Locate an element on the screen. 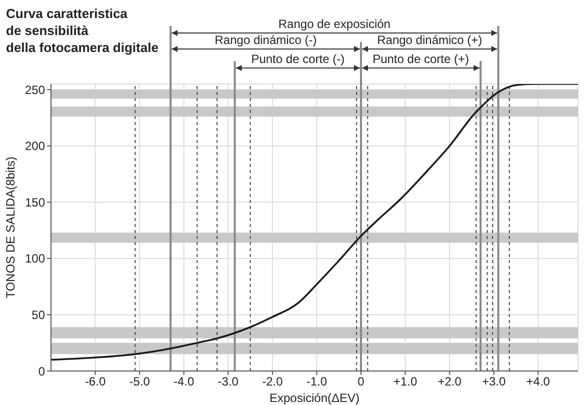 Image resolution: width=584 pixels, height=405 pixels. text: Rango dinámico (+) is located at coordinates (429, 40).